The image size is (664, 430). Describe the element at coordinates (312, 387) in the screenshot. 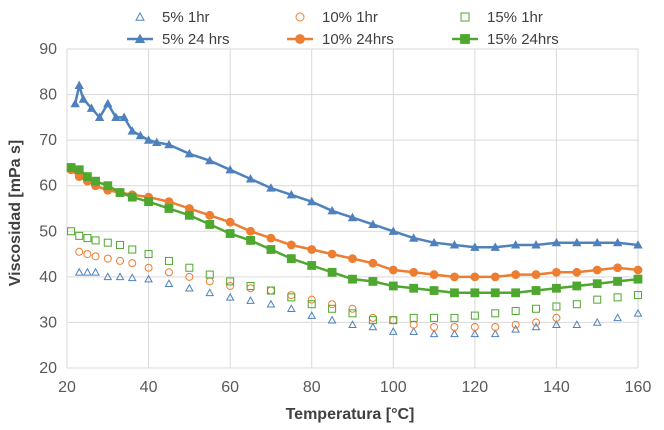

I see `x-tick-label: 80` at that location.